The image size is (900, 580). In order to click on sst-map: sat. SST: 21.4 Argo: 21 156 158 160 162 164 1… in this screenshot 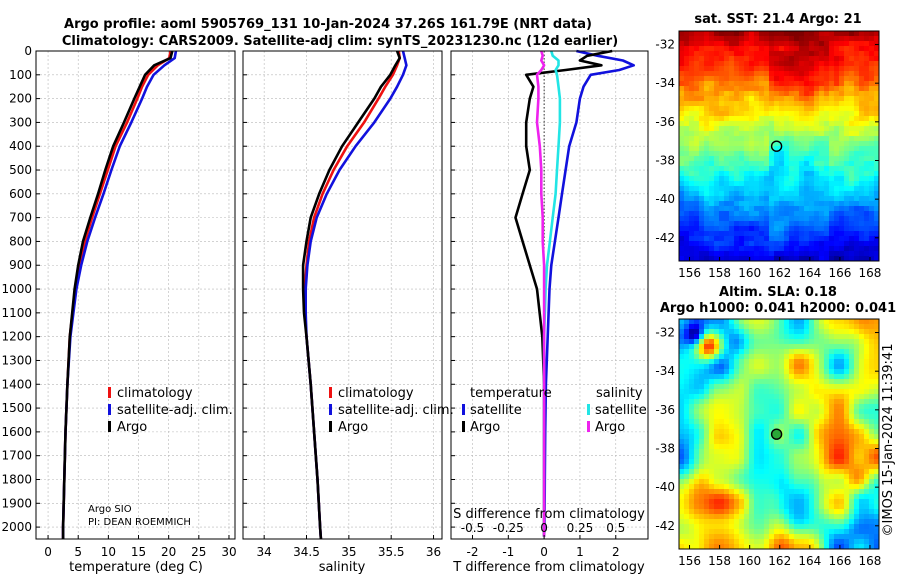, I will do `click(768, 146)`.